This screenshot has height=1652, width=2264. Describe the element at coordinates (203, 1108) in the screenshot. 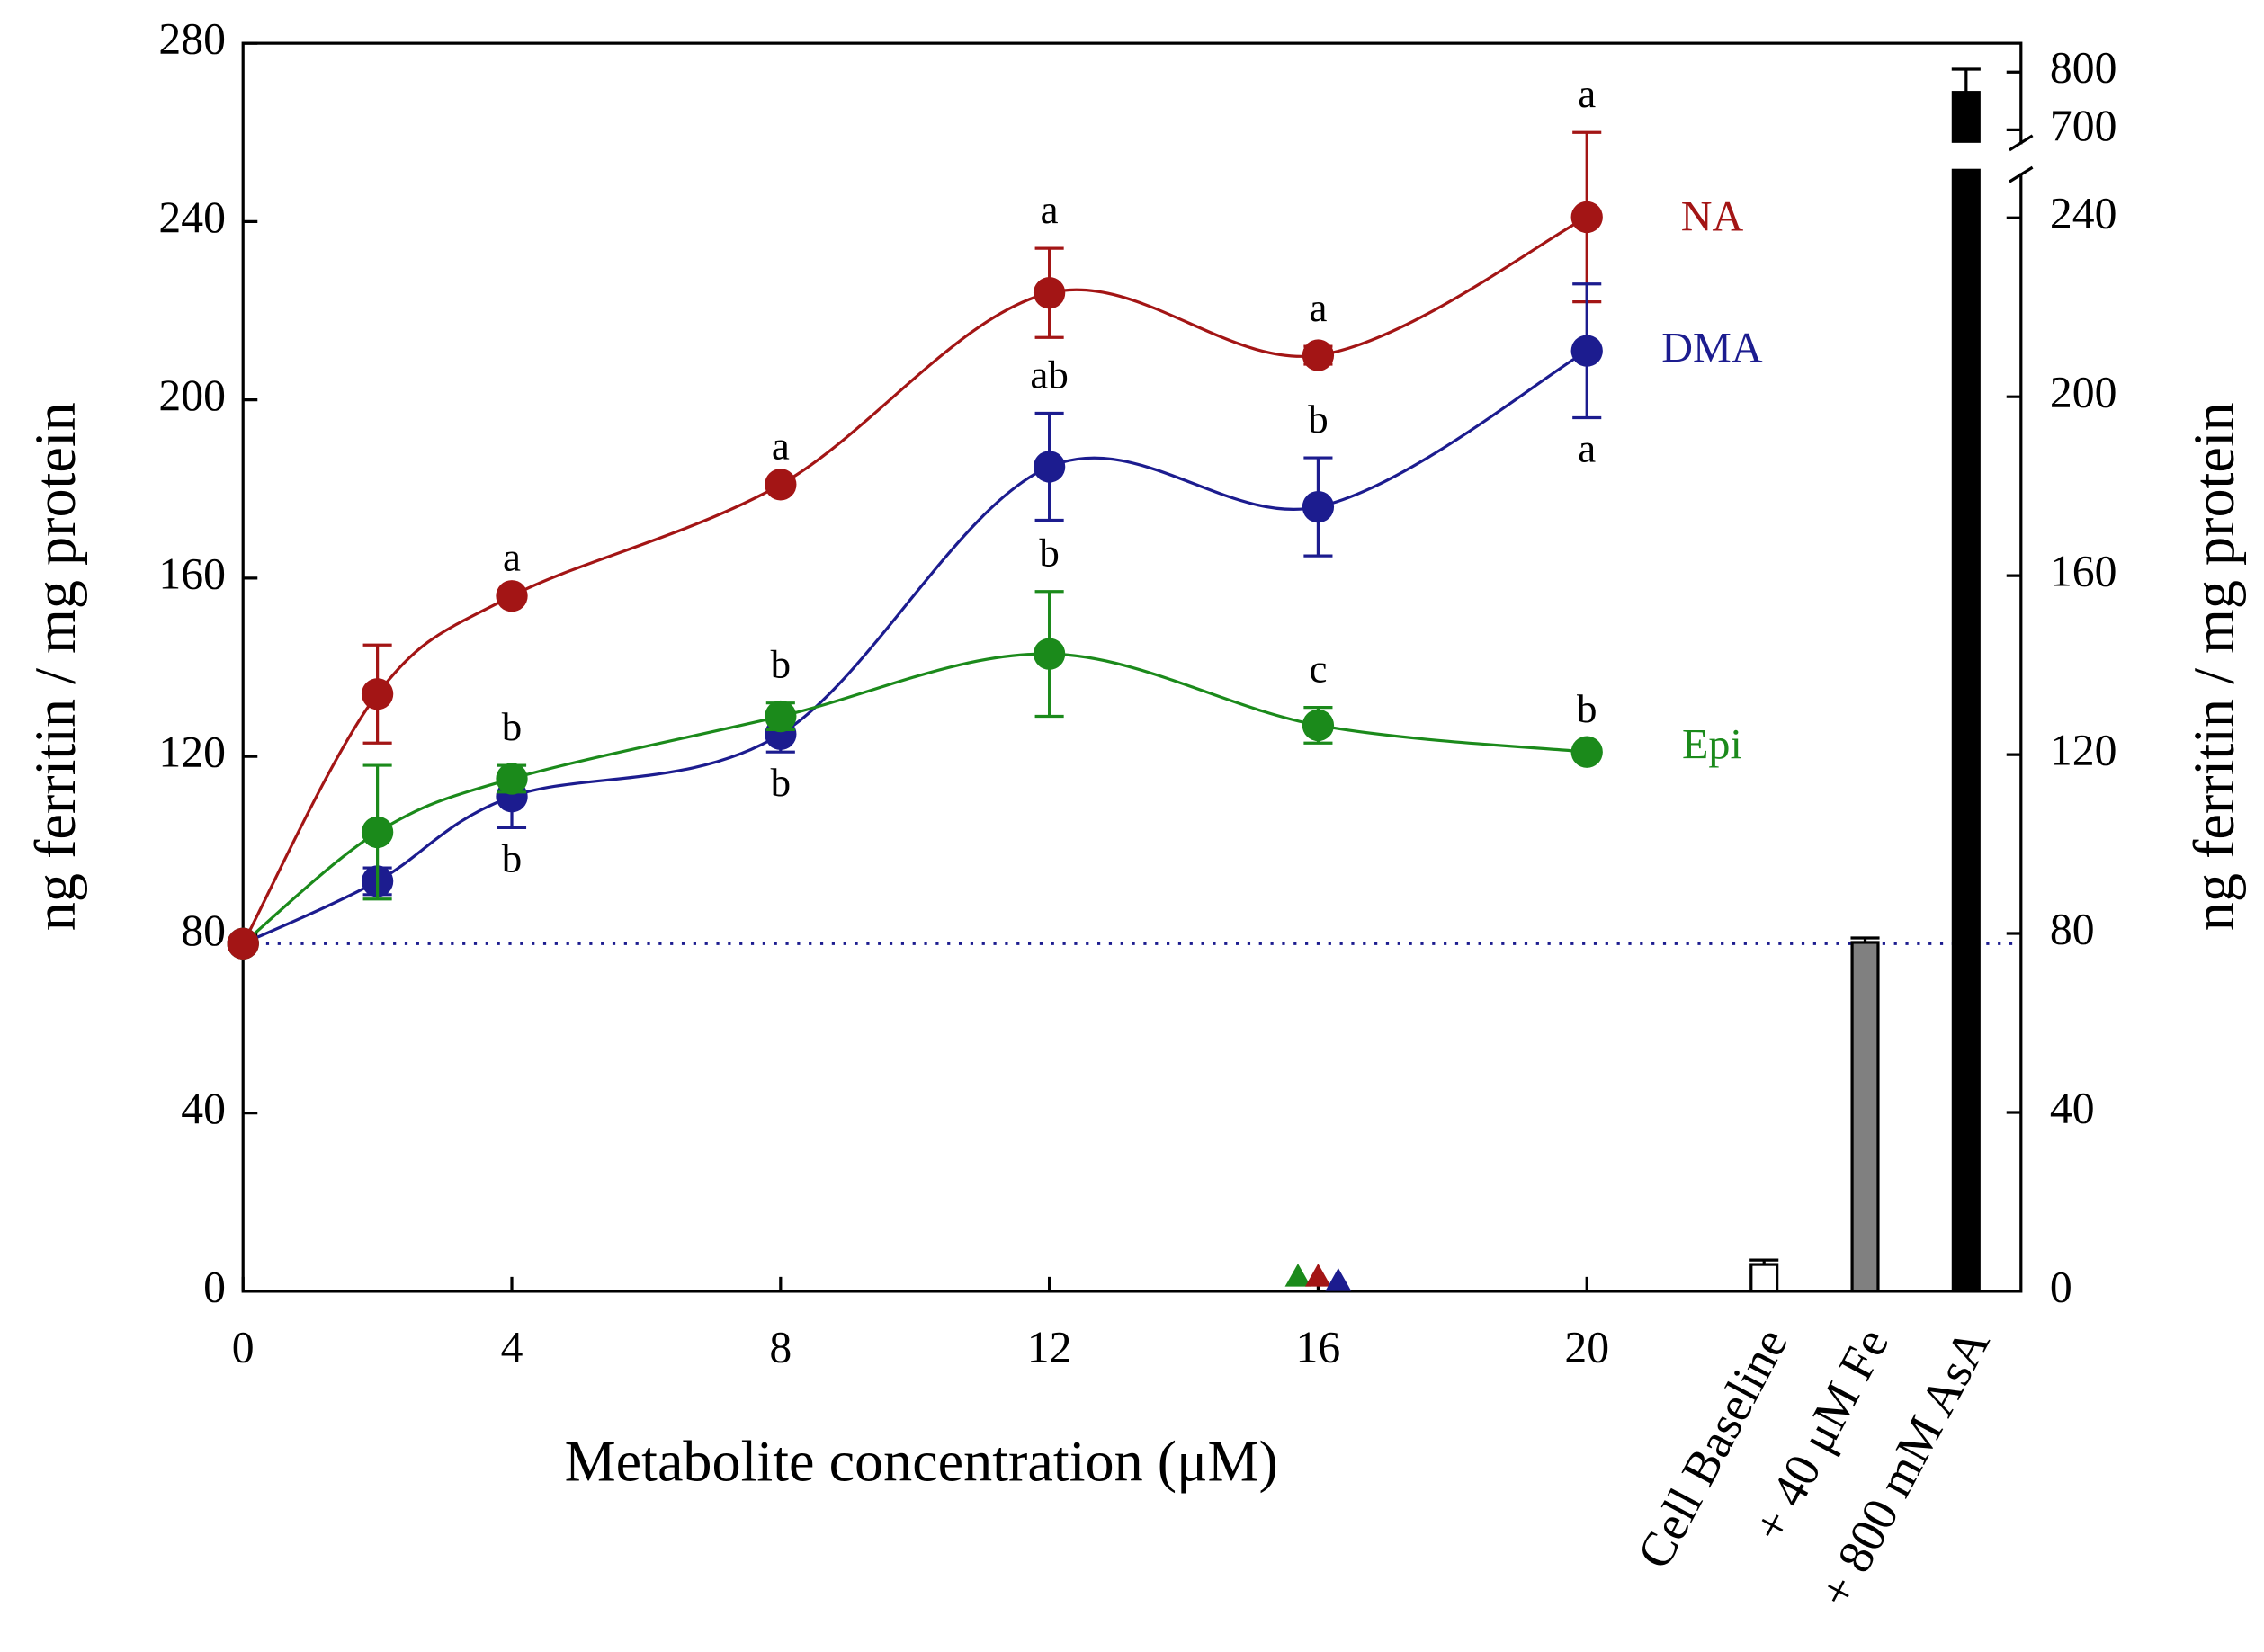

I see `y-tick-label: 40` at that location.